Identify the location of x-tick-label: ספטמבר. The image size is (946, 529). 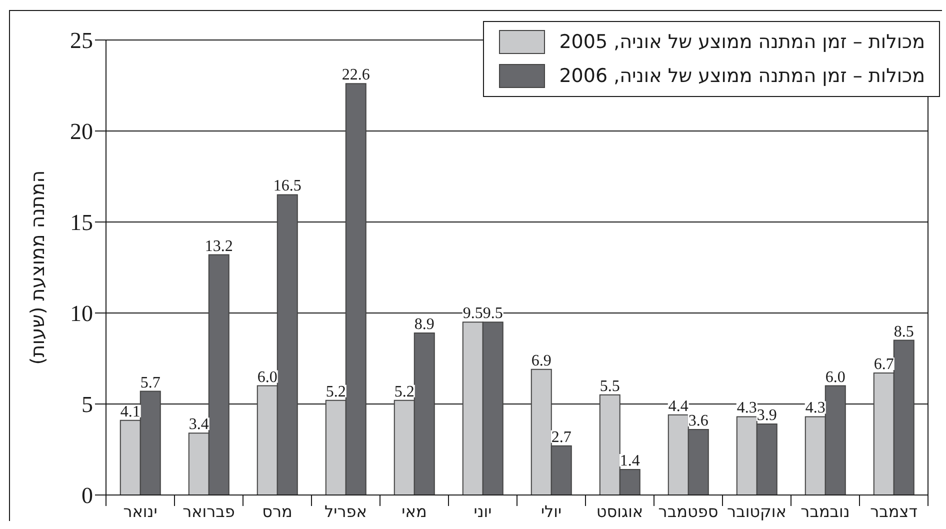
(688, 511).